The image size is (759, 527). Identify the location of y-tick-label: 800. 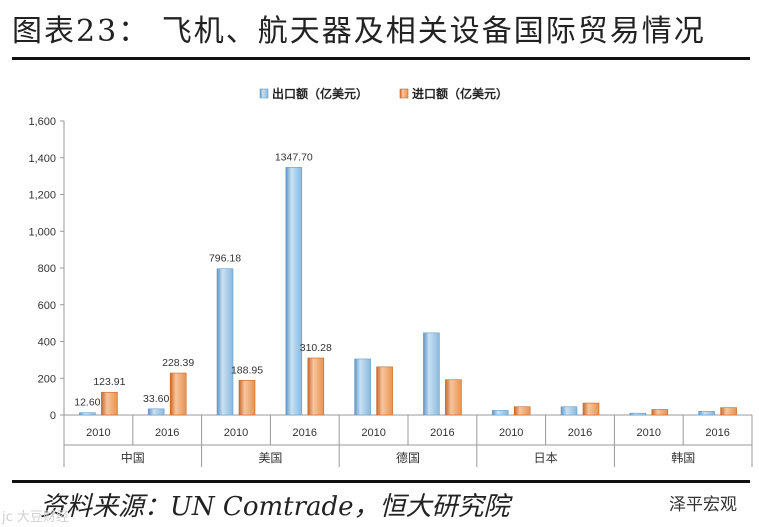
(47, 269).